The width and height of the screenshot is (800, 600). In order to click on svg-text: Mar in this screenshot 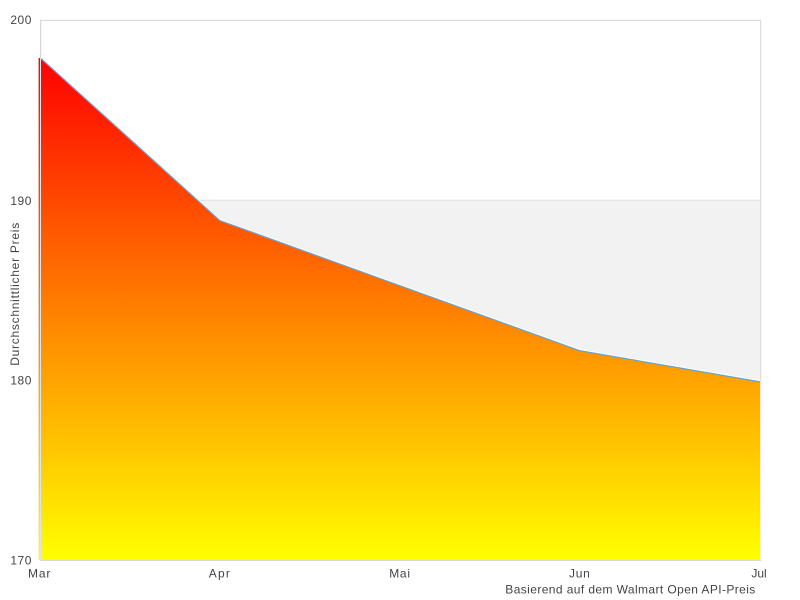, I will do `click(39, 574)`.